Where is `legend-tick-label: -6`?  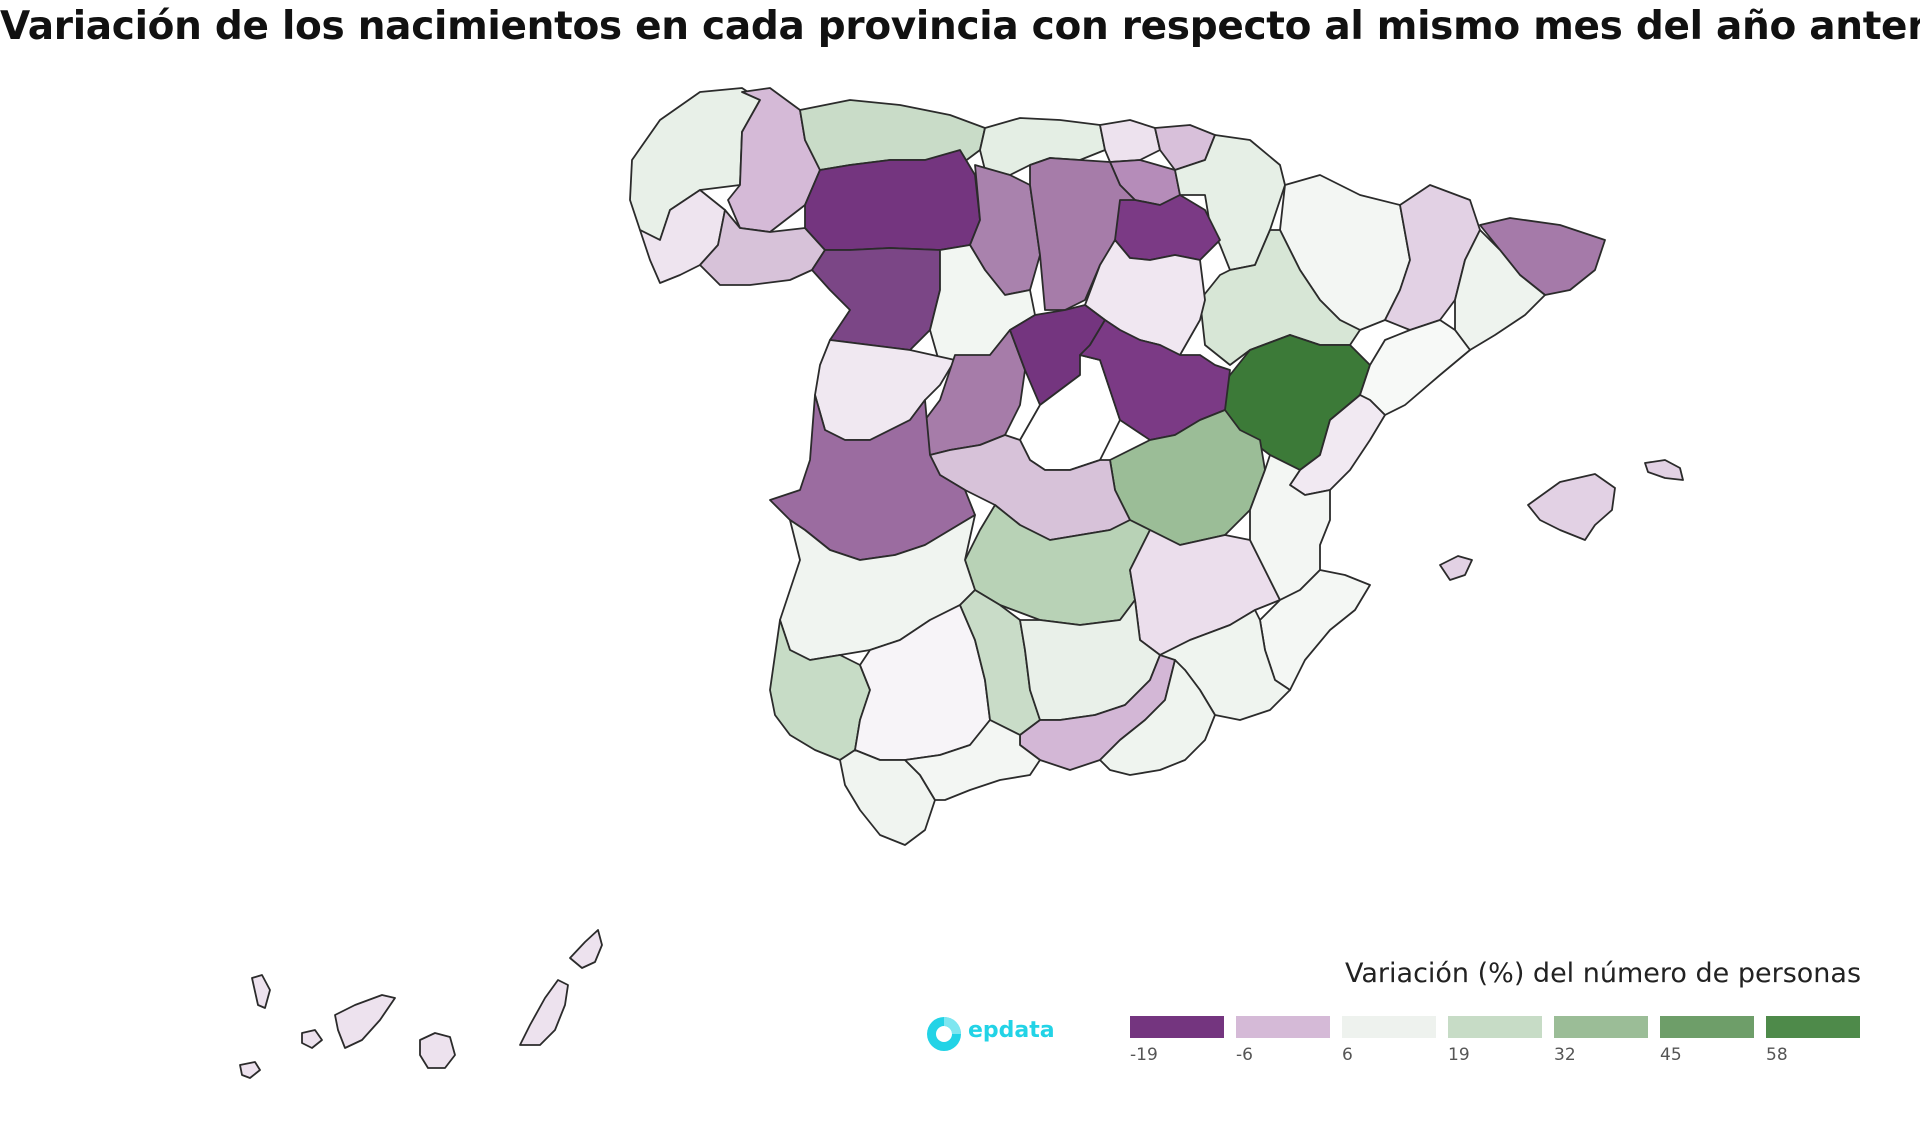 legend-tick-label: -6 is located at coordinates (1244, 1055).